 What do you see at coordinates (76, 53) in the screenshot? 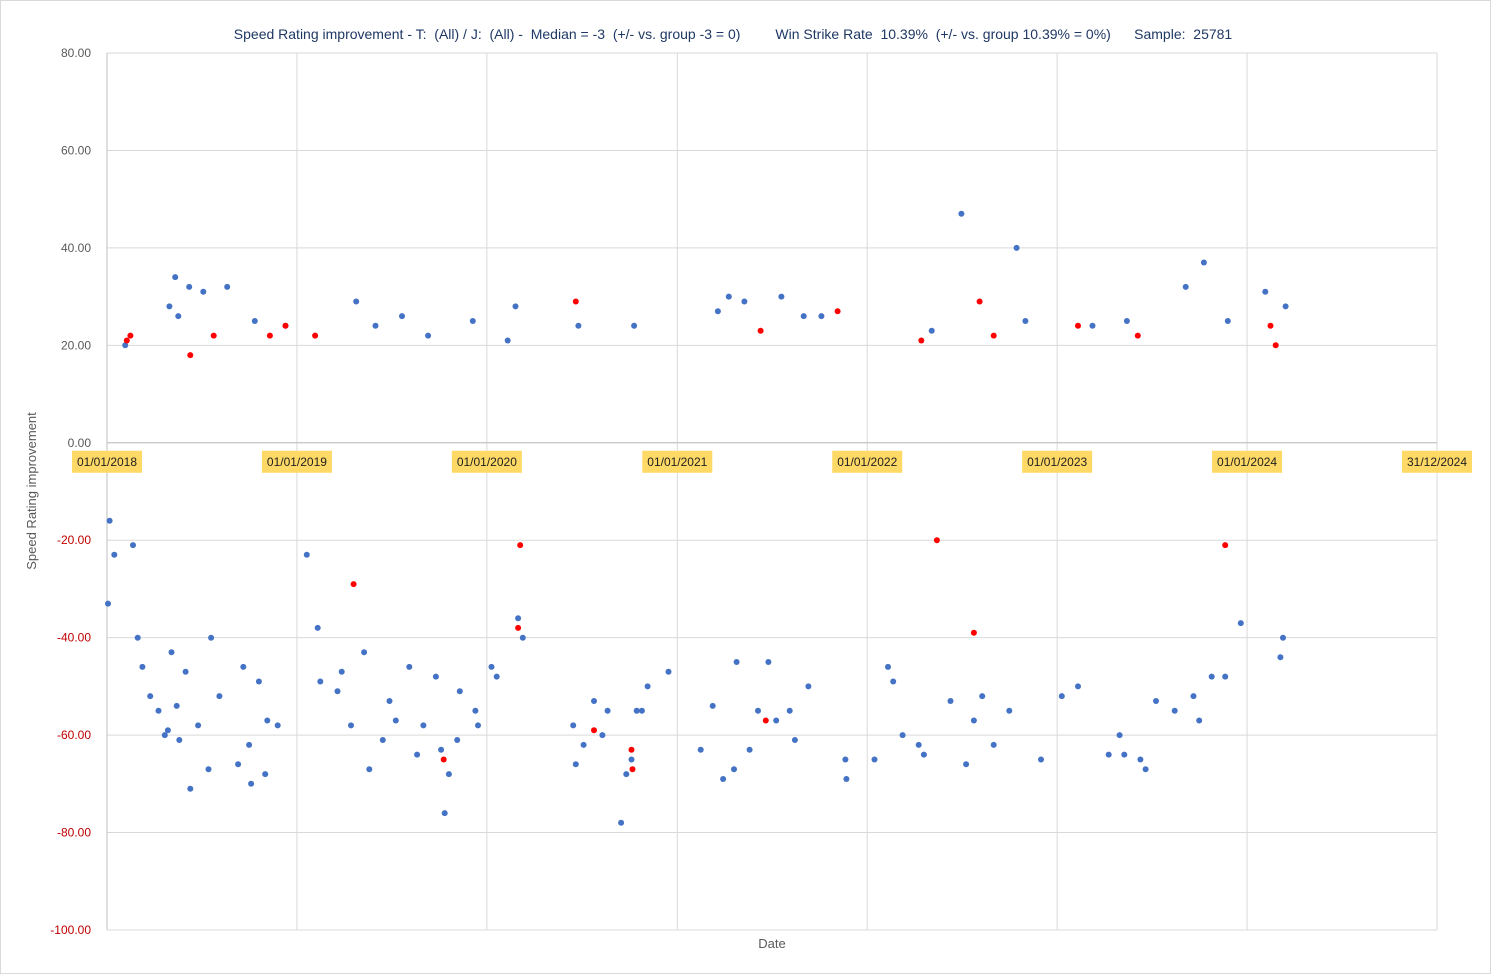
I see `y-tick-label: 80.00` at bounding box center [76, 53].